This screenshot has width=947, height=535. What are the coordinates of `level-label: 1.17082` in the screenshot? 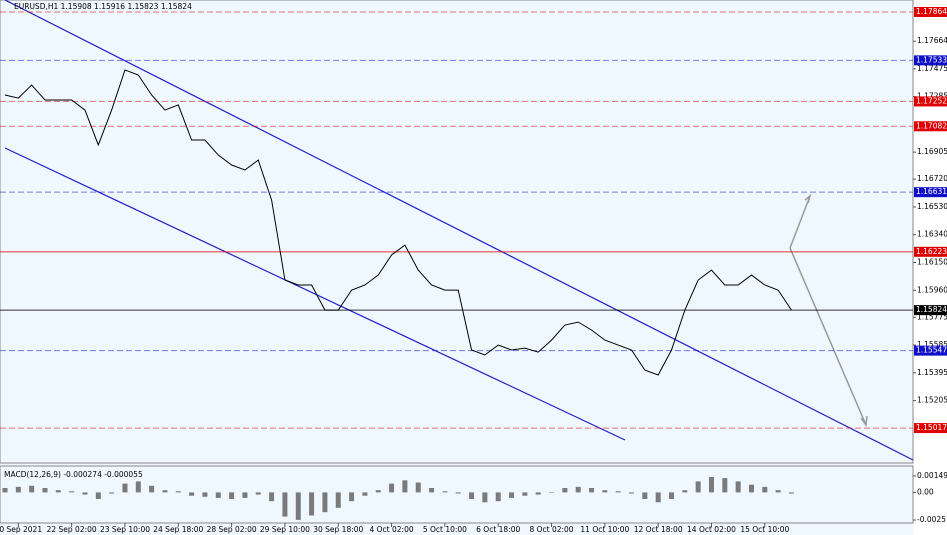 It's located at (931, 125).